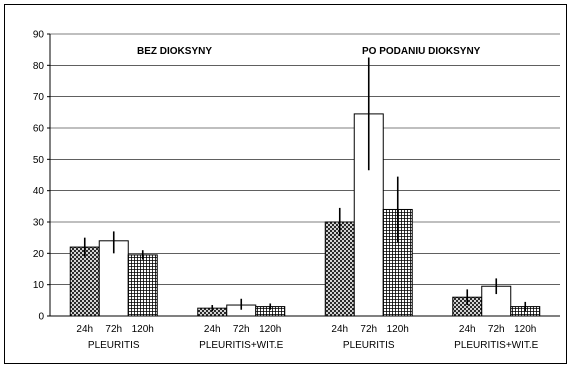 The image size is (572, 368). Describe the element at coordinates (174, 51) in the screenshot. I see `annotation-bez-dioksyny: BEZ DIOKSYNY` at that location.